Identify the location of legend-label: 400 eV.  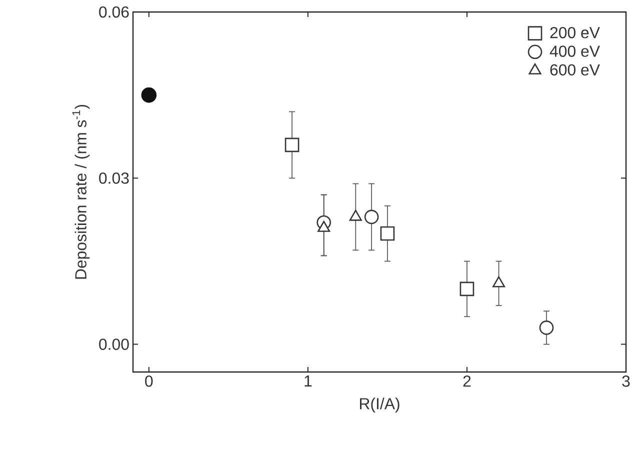
(575, 51).